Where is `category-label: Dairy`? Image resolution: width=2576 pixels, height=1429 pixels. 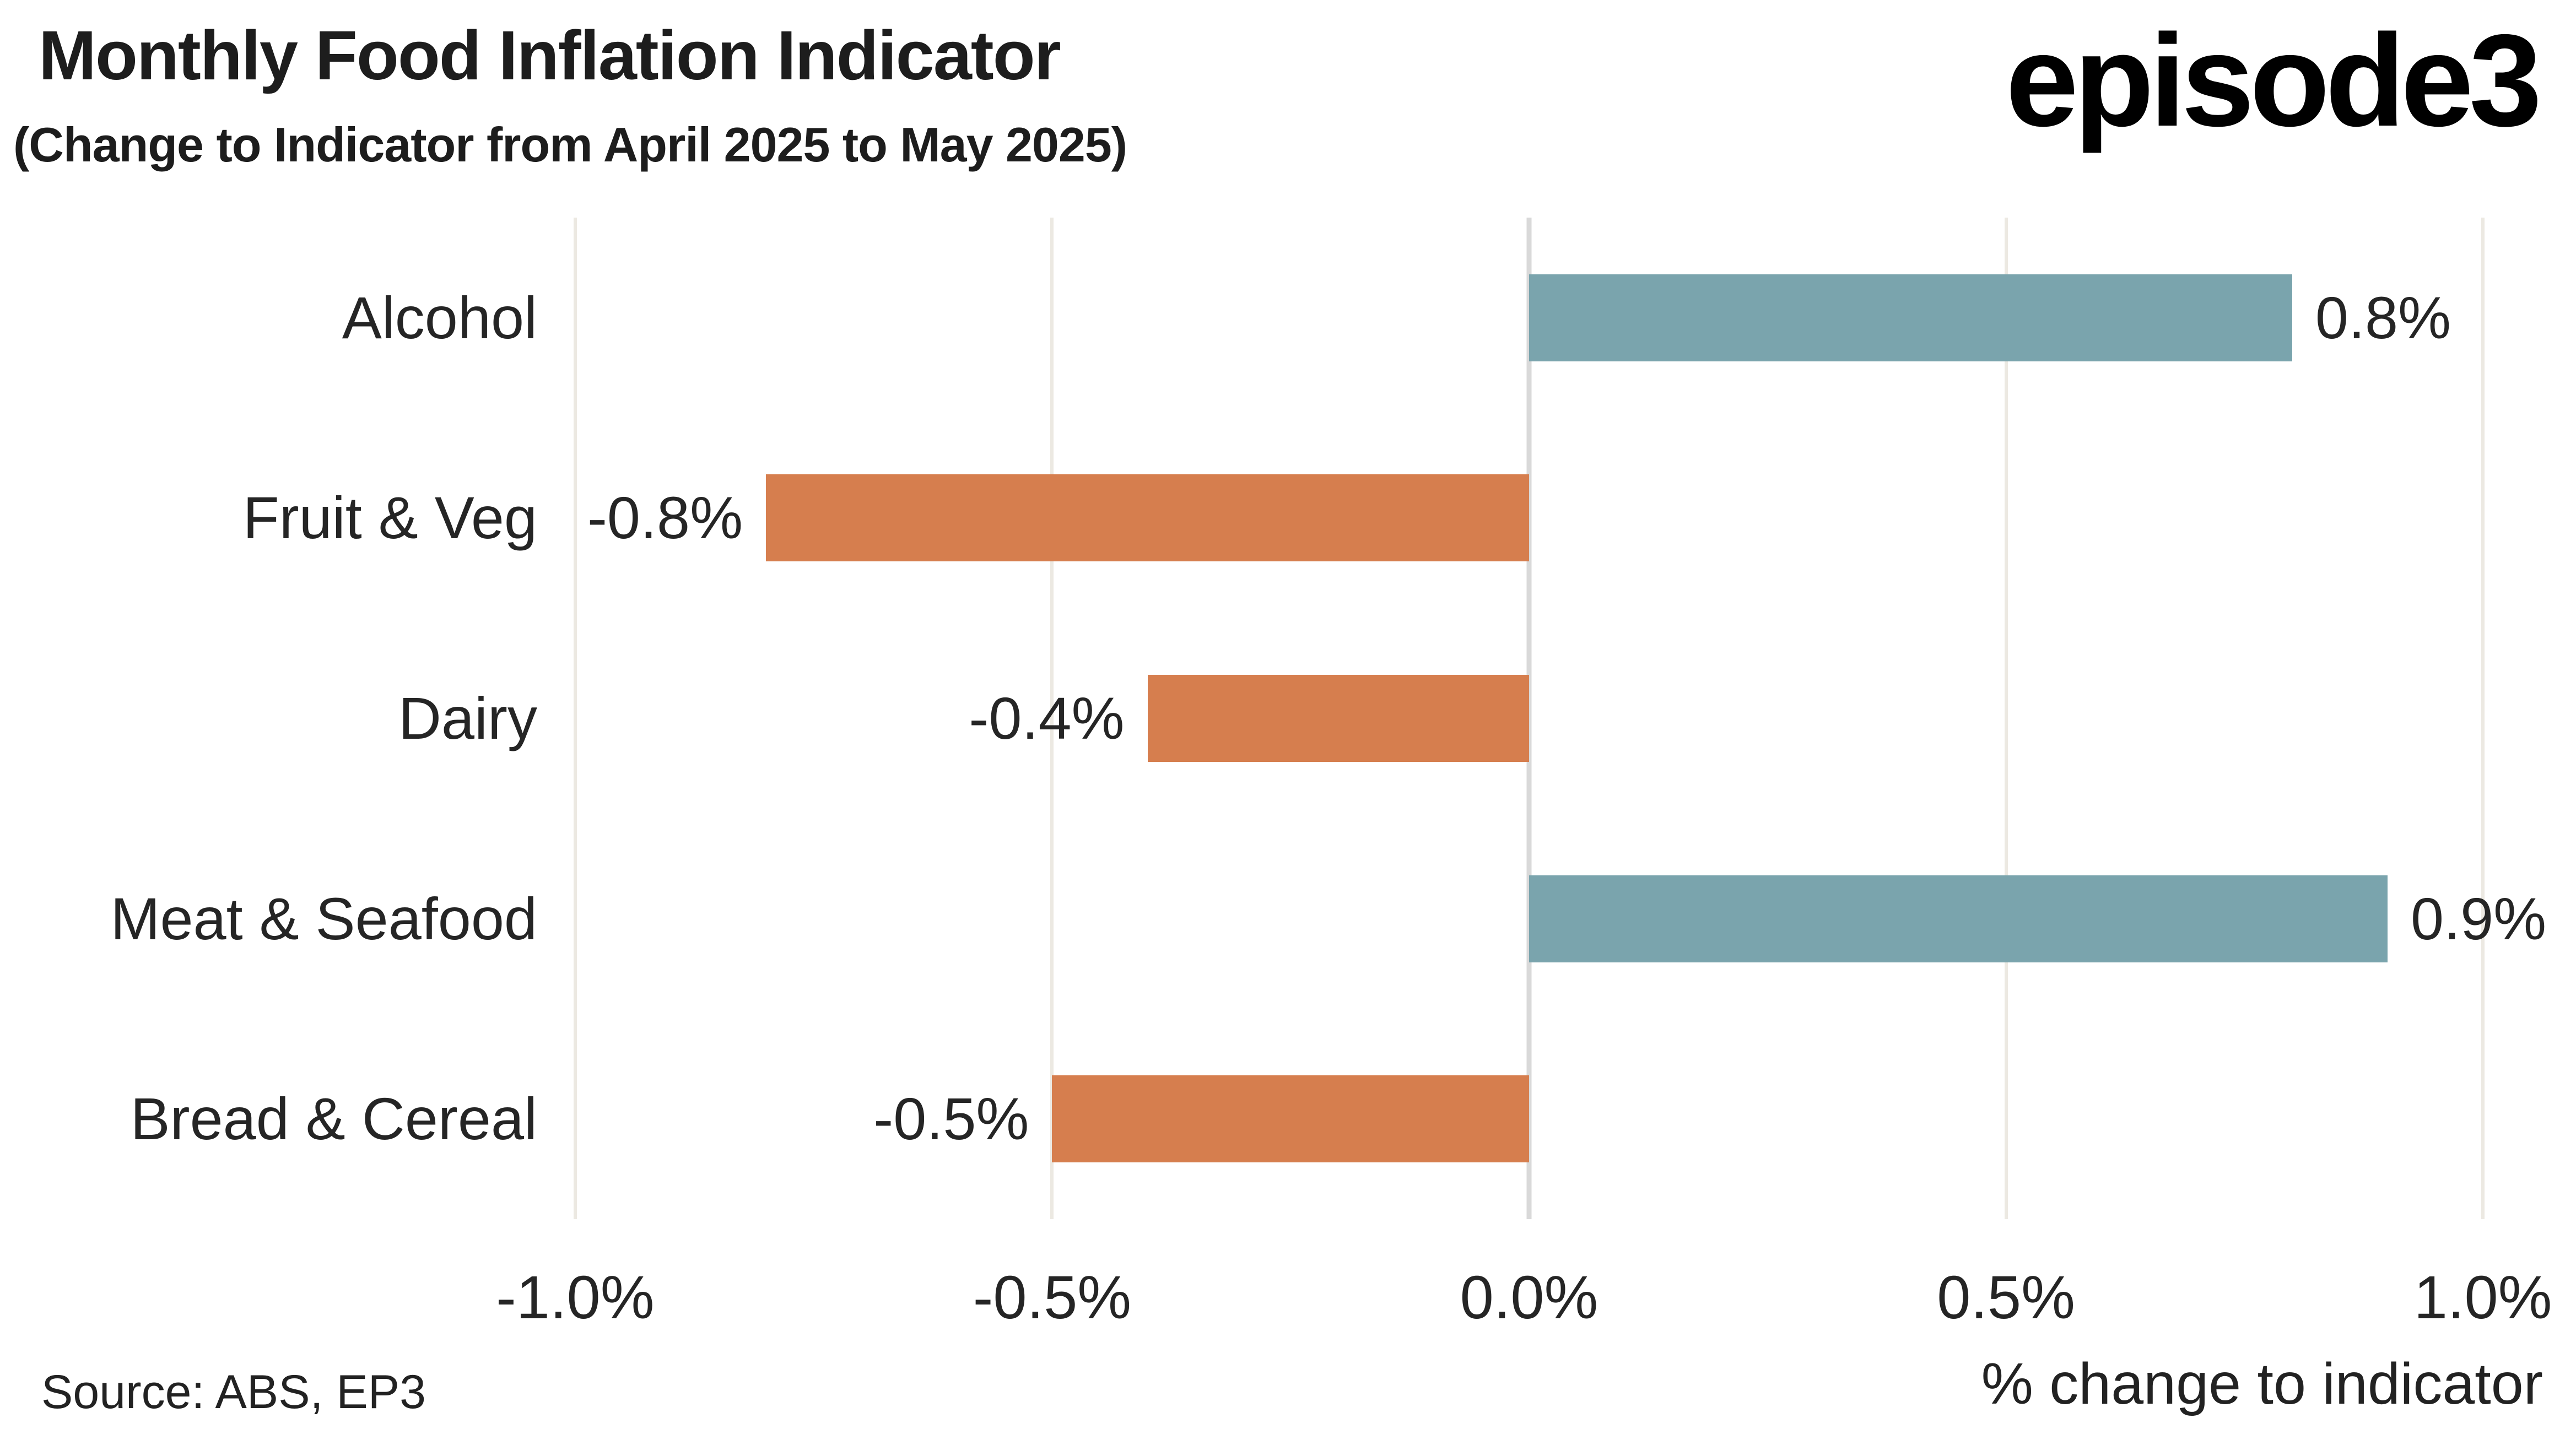 category-label: Dairy is located at coordinates (467, 718).